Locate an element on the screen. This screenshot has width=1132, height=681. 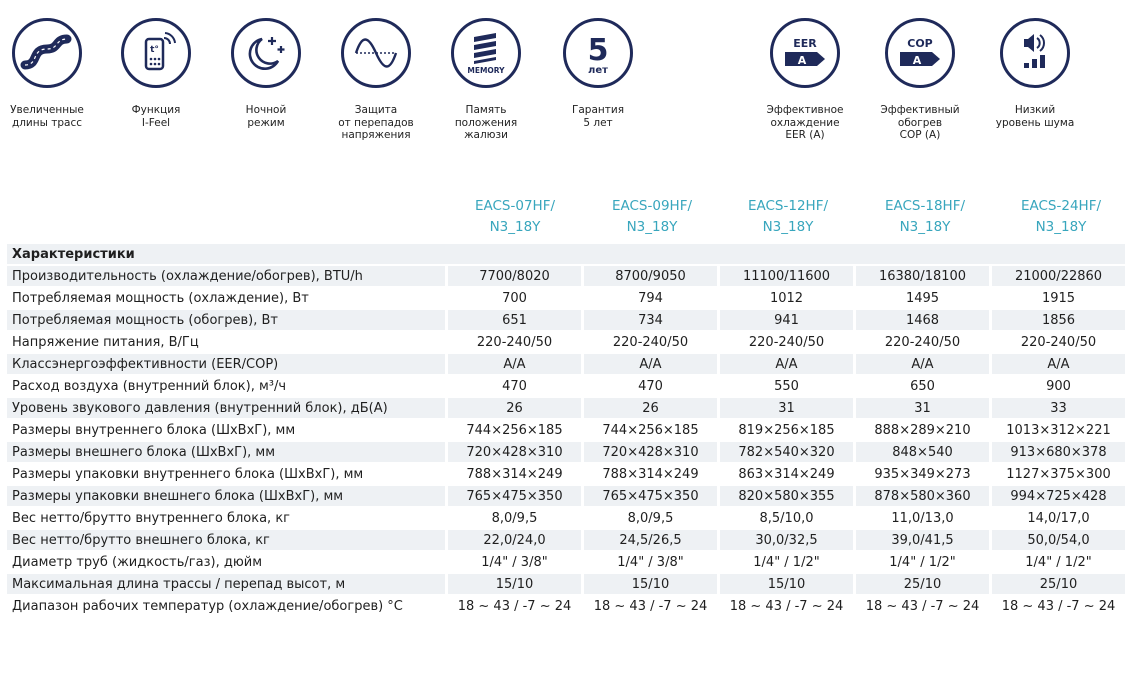
cop-label: COP is located at coordinates (920, 43).